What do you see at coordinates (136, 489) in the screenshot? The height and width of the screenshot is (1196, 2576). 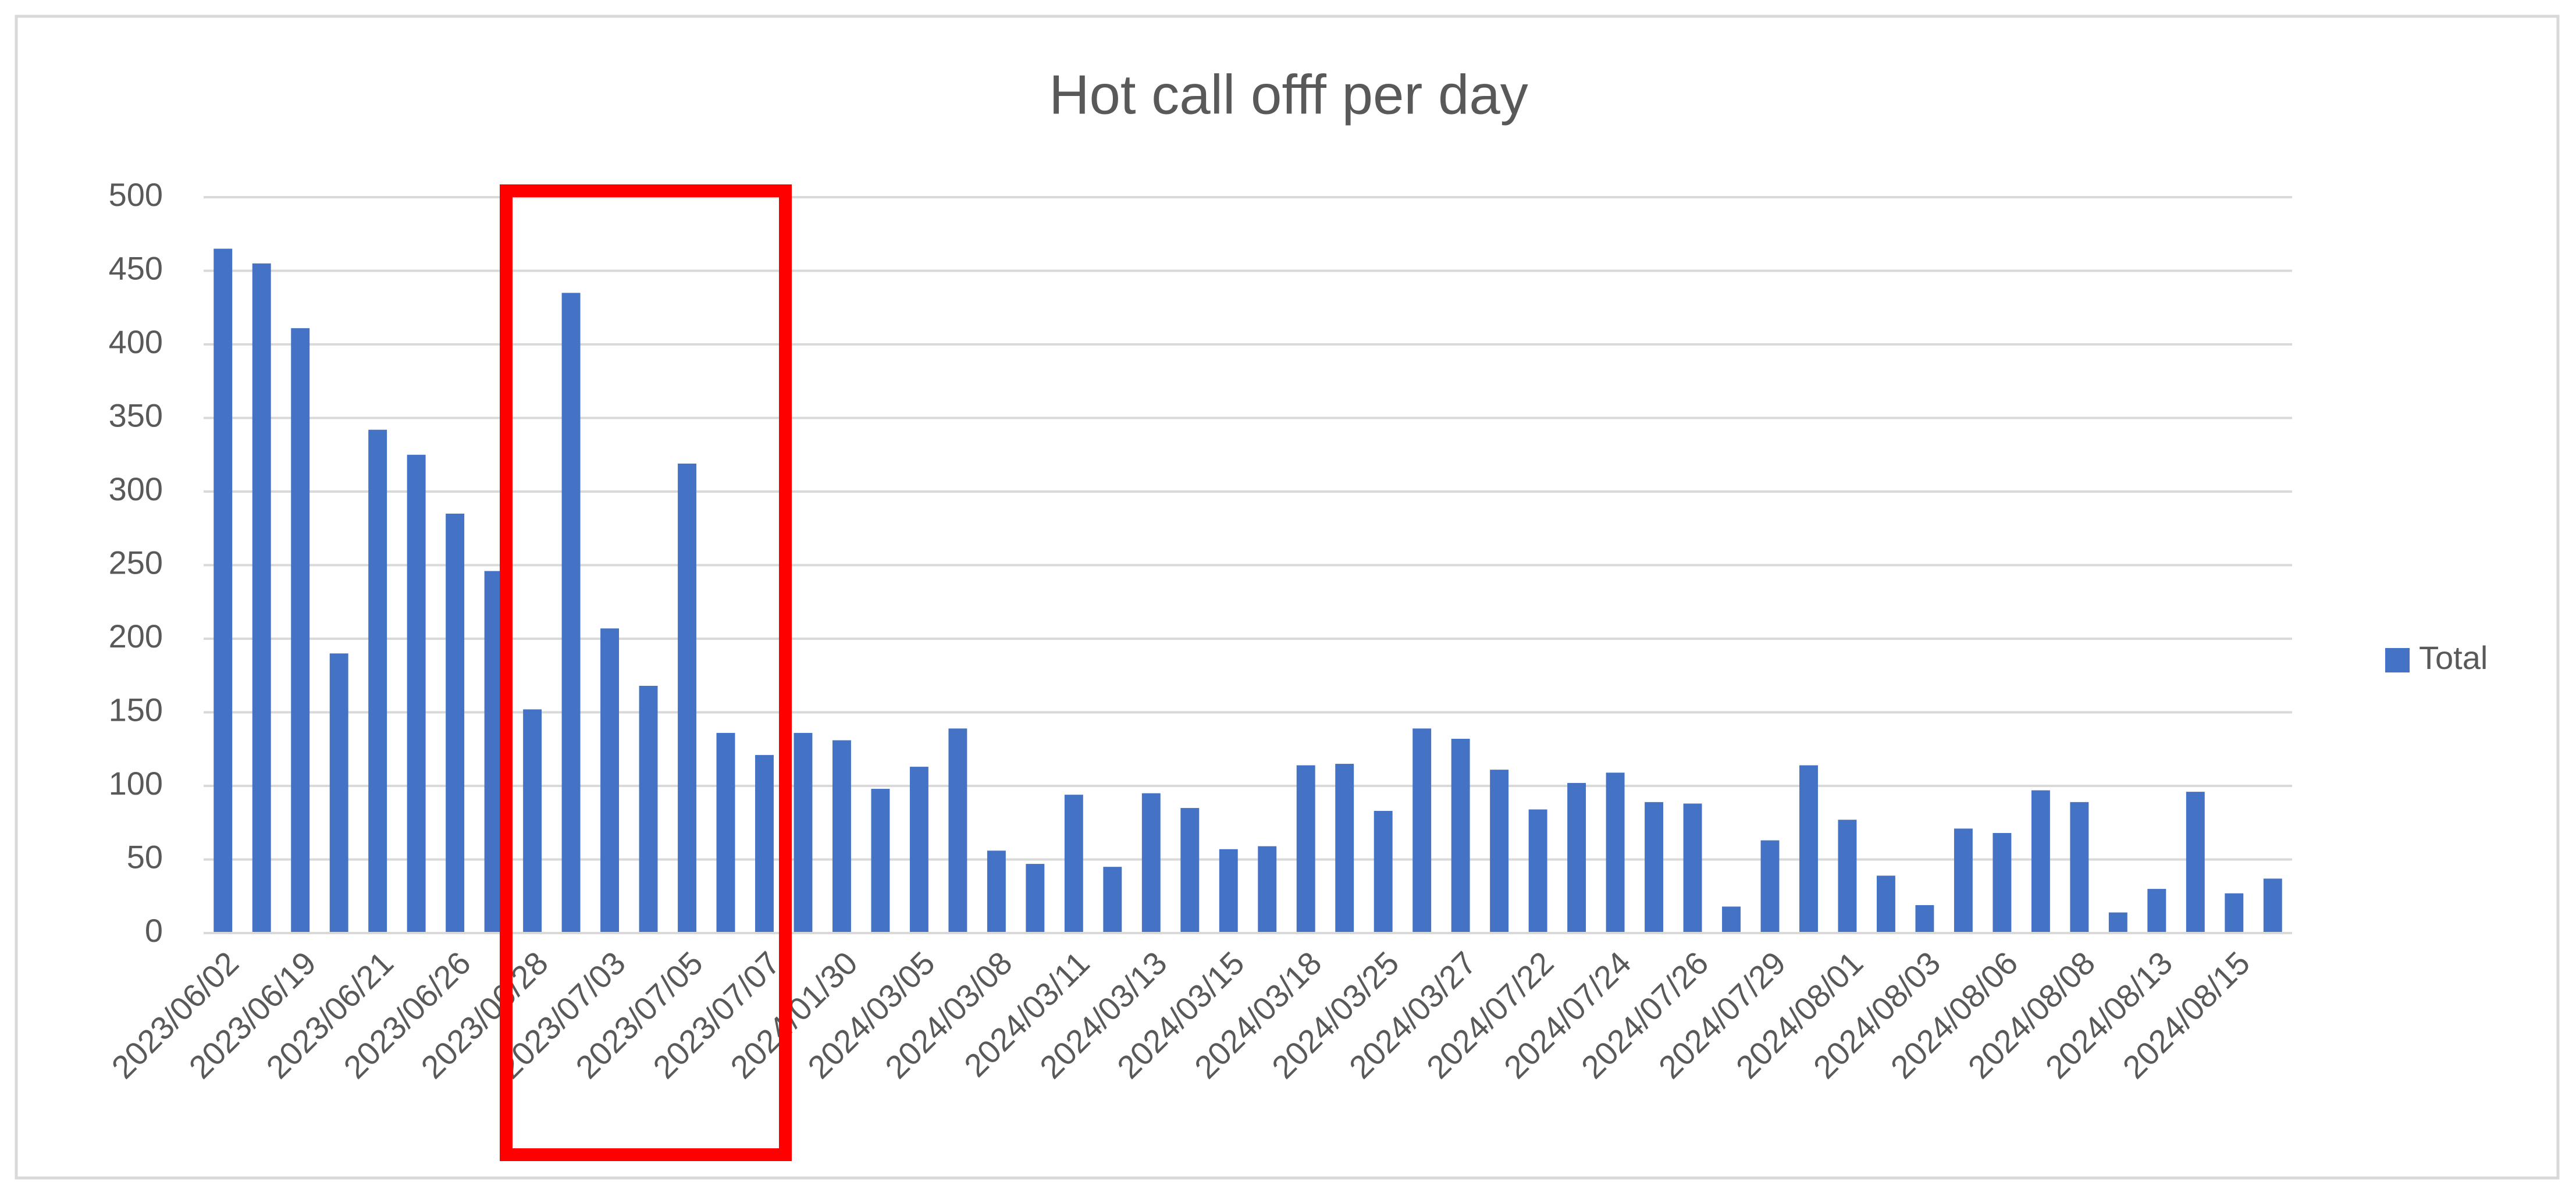 I see `y-tick-label: 300` at bounding box center [136, 489].